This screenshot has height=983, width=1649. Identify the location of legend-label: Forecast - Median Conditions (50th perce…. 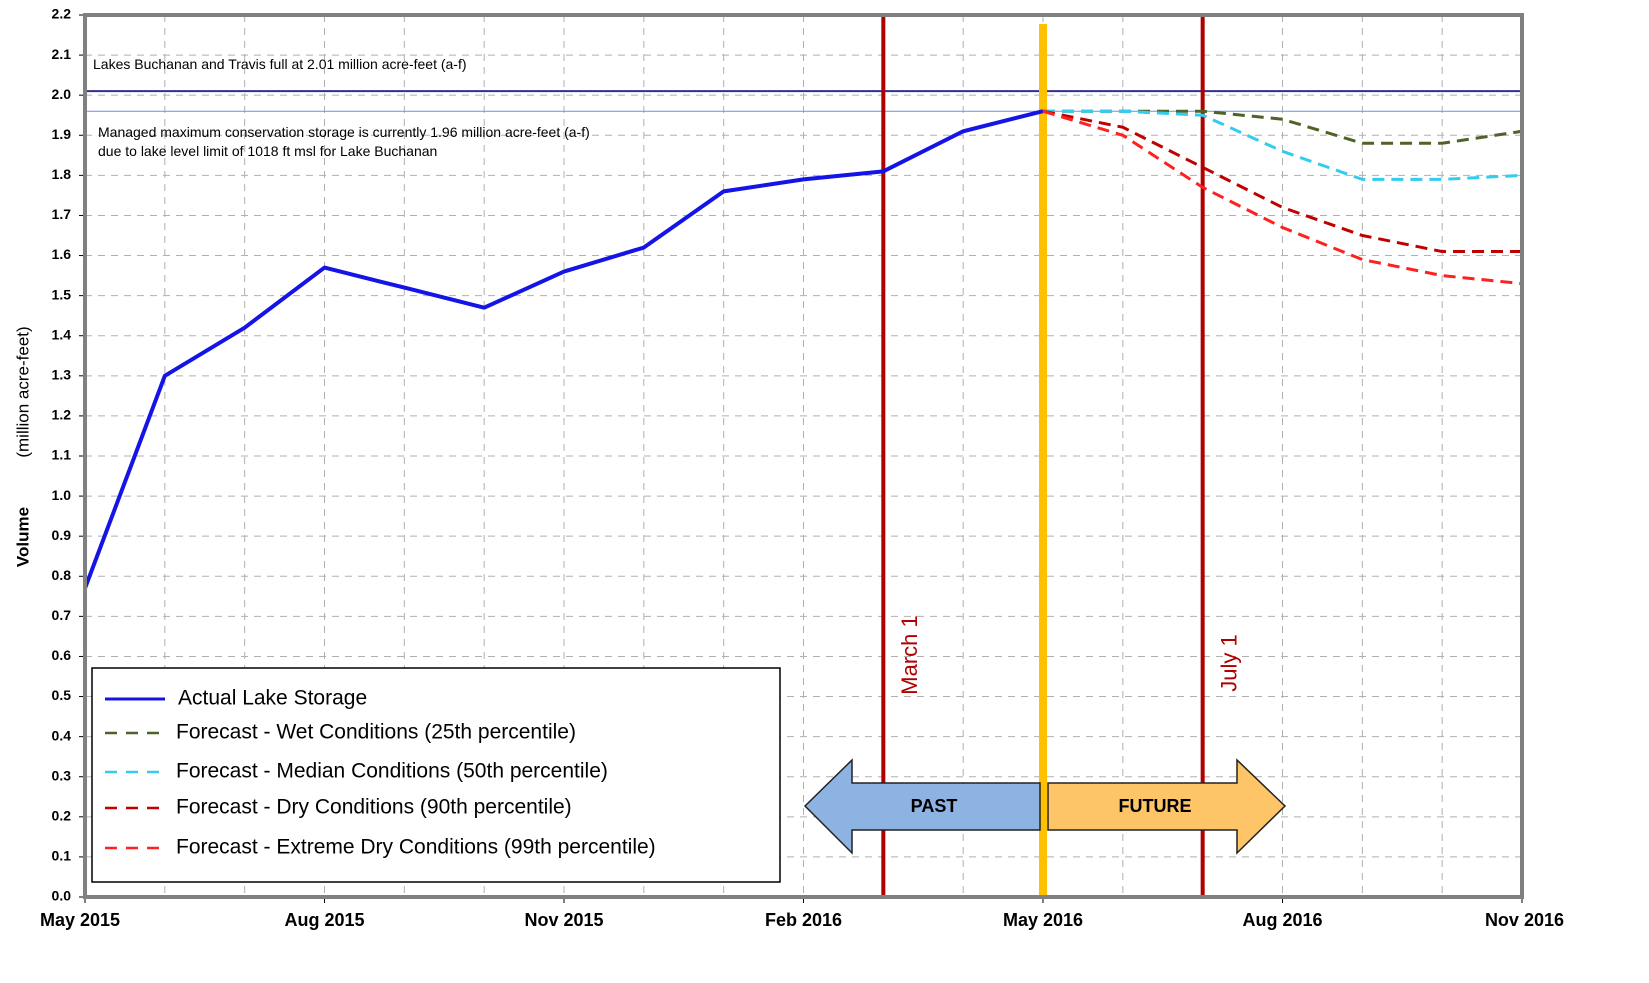
(392, 771).